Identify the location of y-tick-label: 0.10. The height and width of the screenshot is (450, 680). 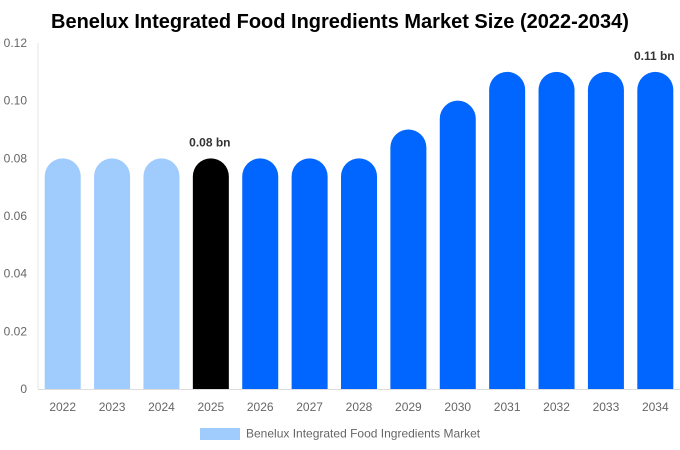
(16, 101).